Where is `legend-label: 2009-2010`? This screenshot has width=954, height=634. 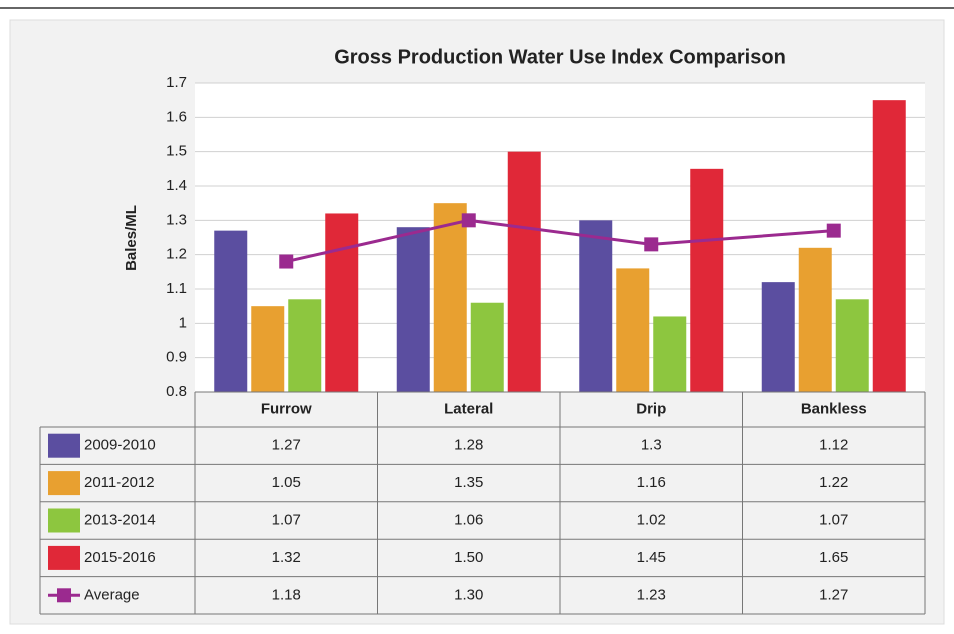 legend-label: 2009-2010 is located at coordinates (120, 445).